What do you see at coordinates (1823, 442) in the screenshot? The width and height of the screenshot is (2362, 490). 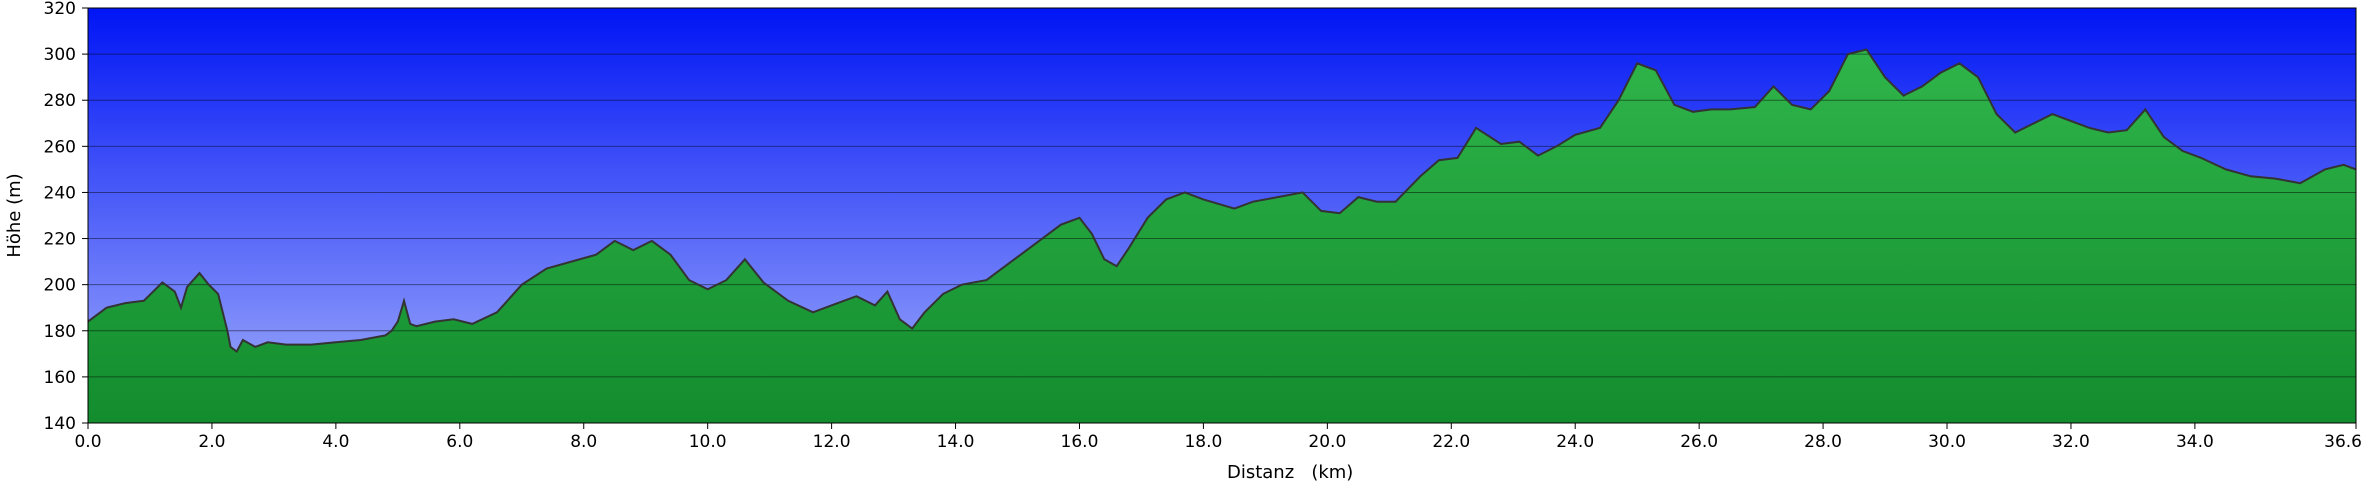 I see `x-tick-label: 28.0` at bounding box center [1823, 442].